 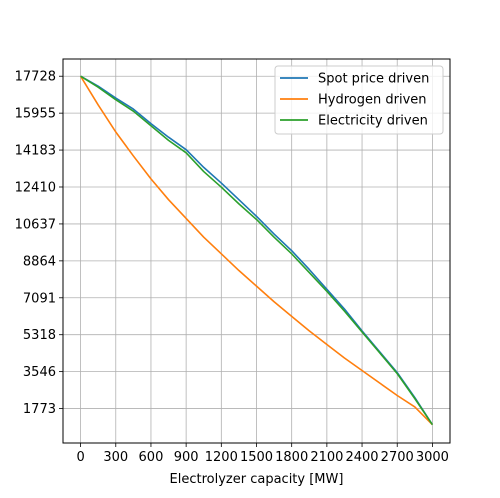 I want to click on x-tick-label: 2100, so click(x=326, y=457).